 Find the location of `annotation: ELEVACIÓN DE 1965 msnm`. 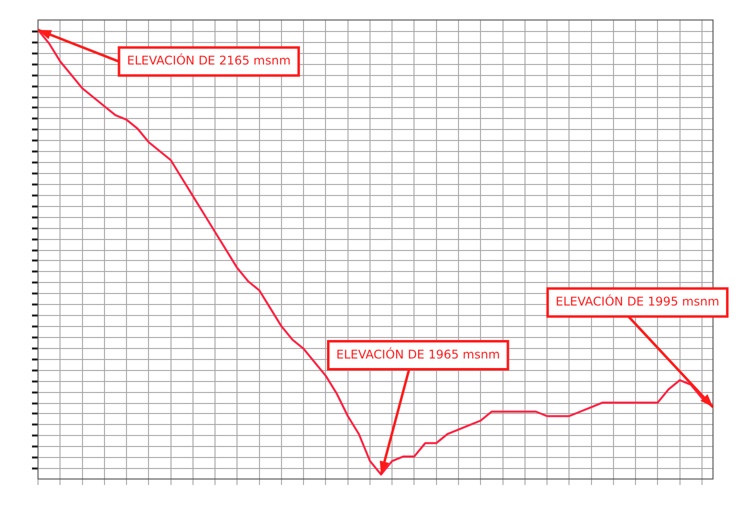

annotation: ELEVACIÓN DE 1965 msnm is located at coordinates (418, 354).